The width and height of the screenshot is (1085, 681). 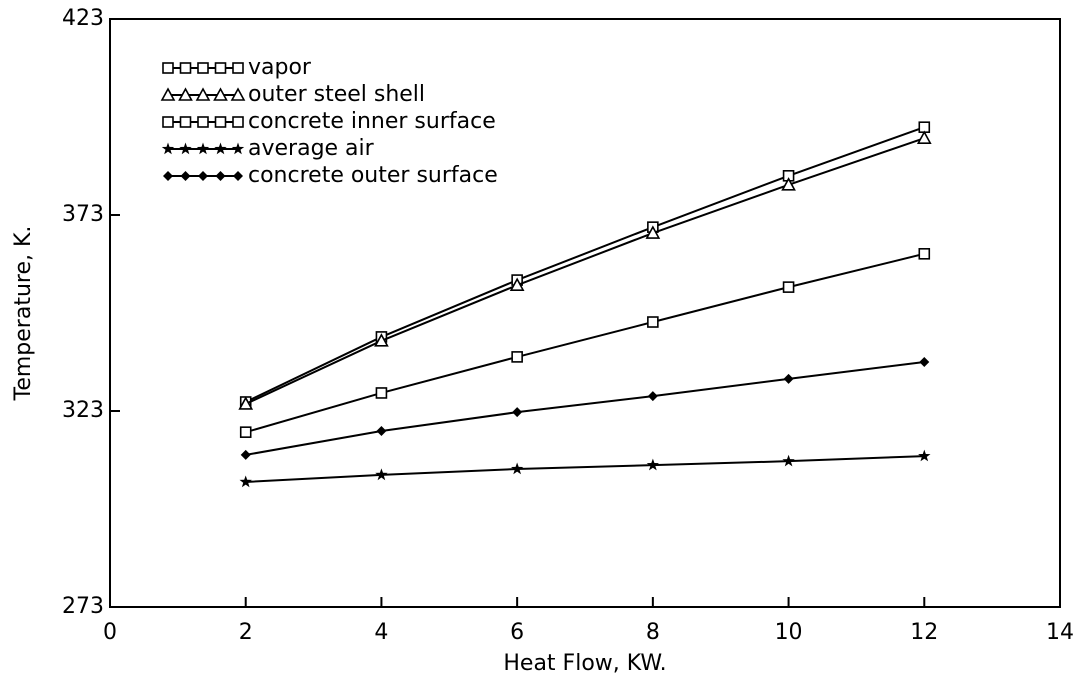 I want to click on y-axis-label: Temperature, K., so click(x=23, y=314).